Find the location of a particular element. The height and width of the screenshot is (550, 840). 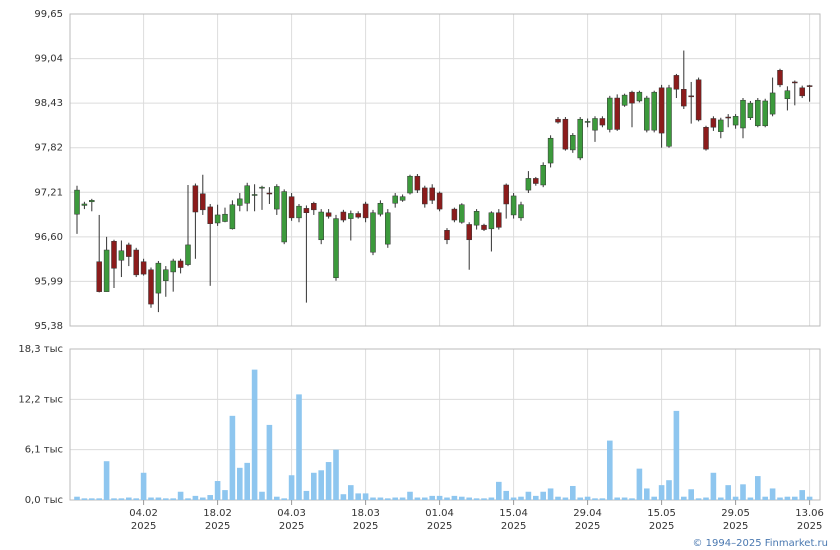

x-tick-label: 29.04 is located at coordinates (587, 513).